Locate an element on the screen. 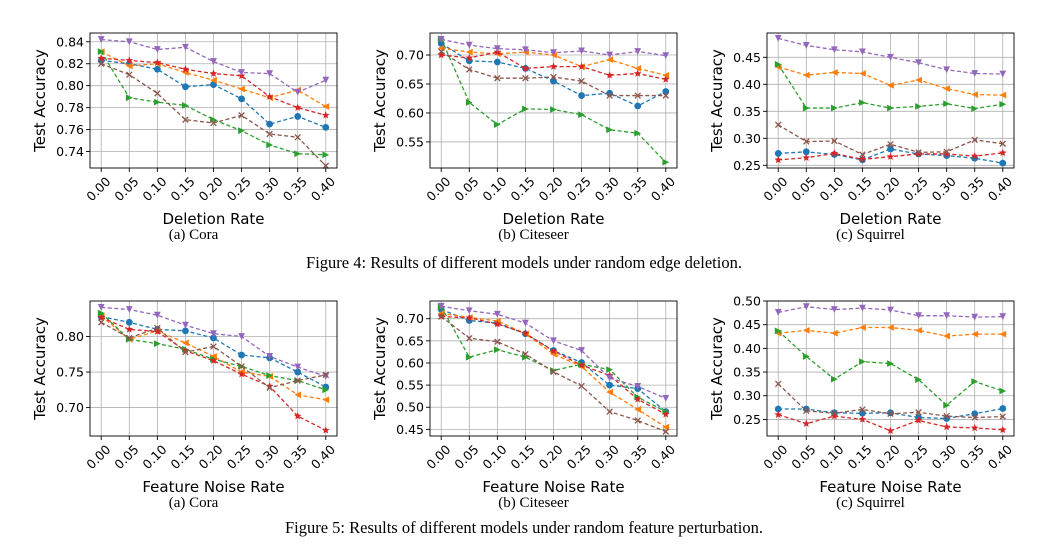 The height and width of the screenshot is (550, 1048). x-axis-label: Feature Noise Rate is located at coordinates (553, 487).